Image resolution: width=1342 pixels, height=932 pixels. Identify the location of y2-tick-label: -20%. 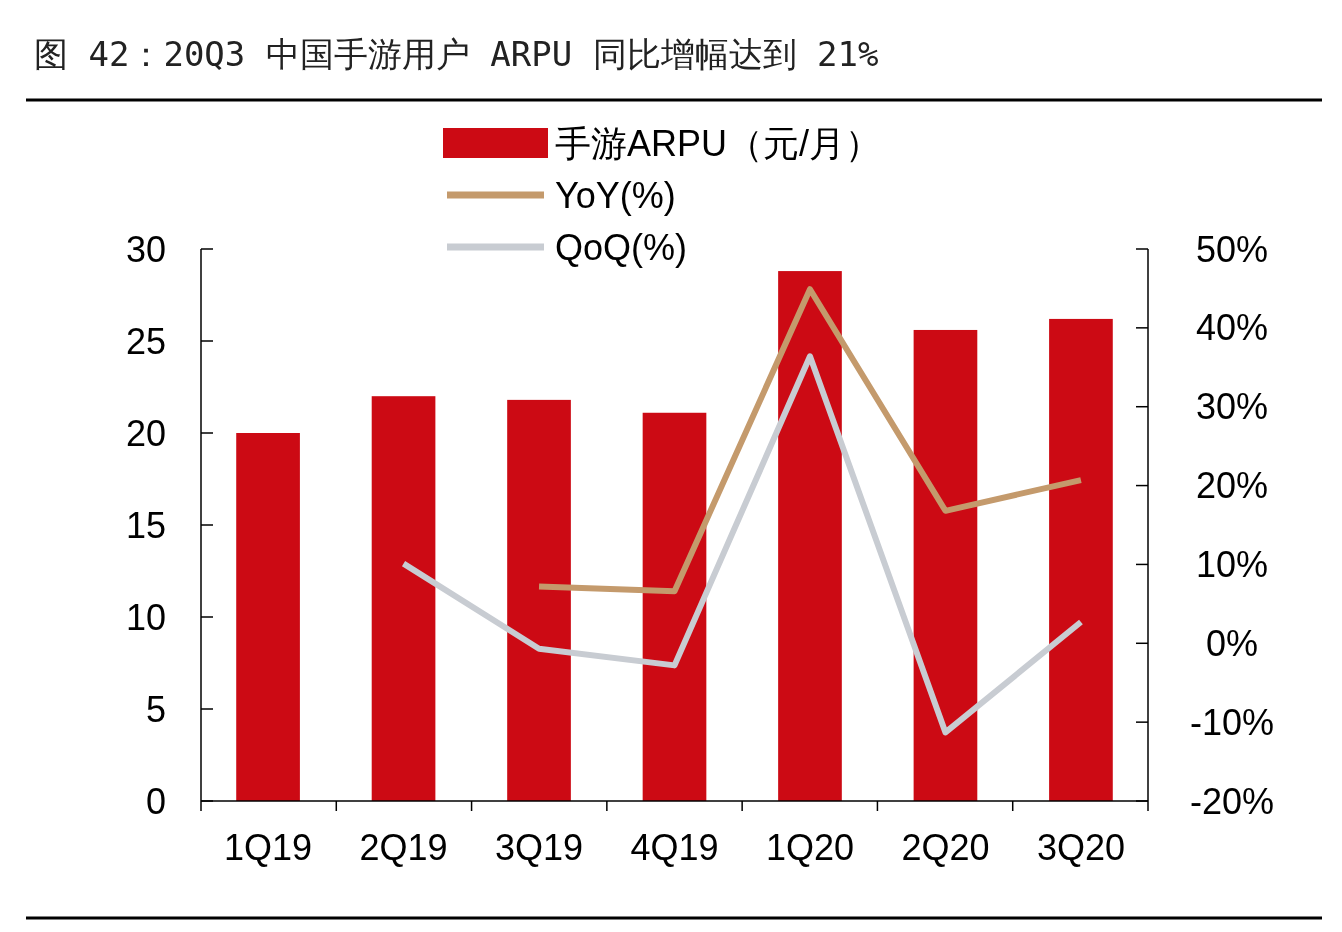
(1232, 801).